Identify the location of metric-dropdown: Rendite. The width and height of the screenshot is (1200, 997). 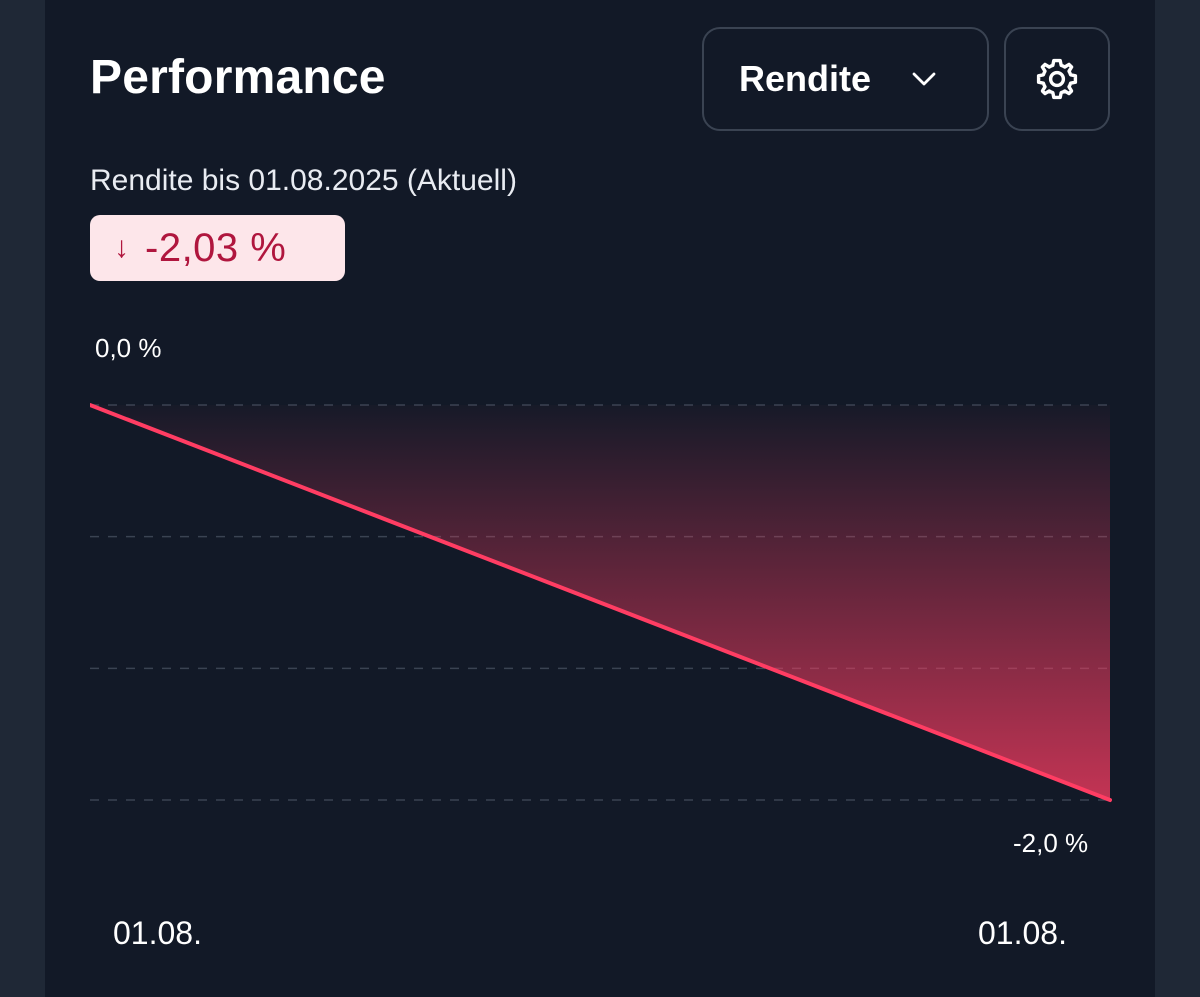
(845, 79).